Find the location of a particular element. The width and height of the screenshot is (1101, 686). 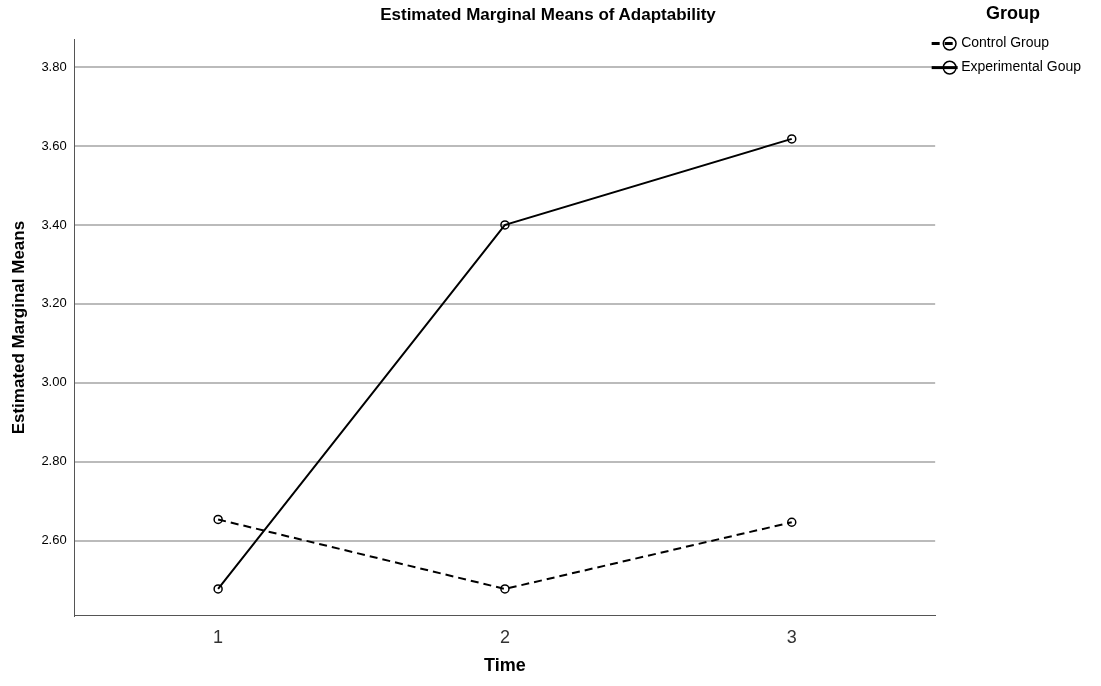

legend-label: Control Group is located at coordinates (1005, 42).